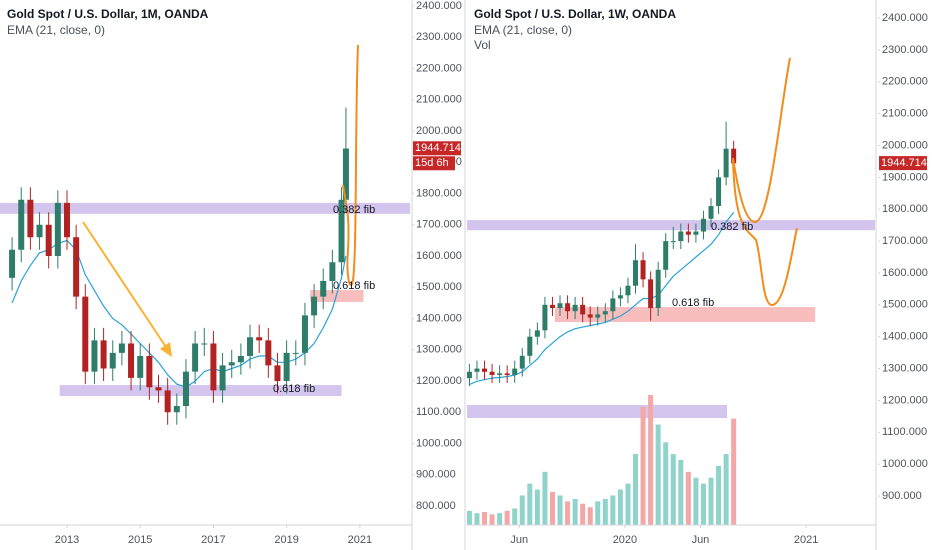 This screenshot has width=932, height=550. Describe the element at coordinates (108, 14) in the screenshot. I see `chart-title: Gold Spot / U.S. Dollar, 1M, OANDA` at that location.